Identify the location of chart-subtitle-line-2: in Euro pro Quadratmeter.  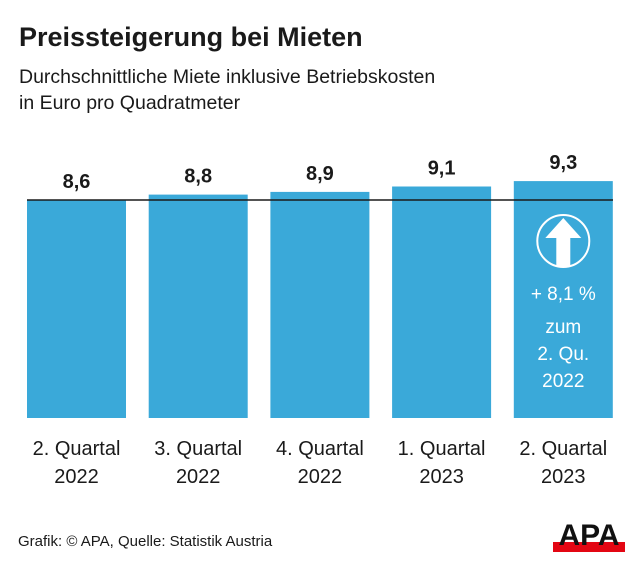
(130, 103).